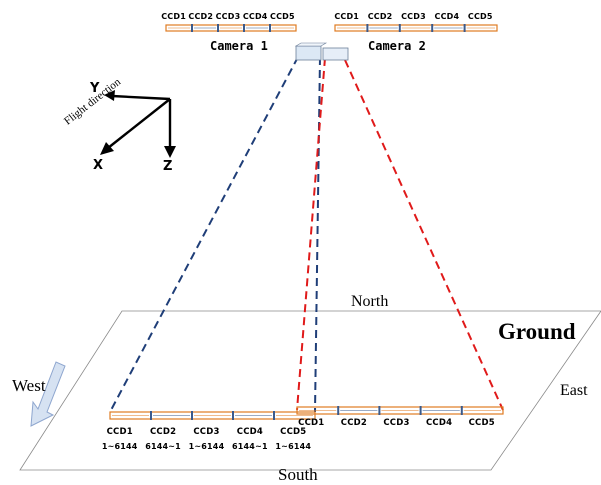 The image size is (601, 485). What do you see at coordinates (537, 331) in the screenshot?
I see `ground-label: Ground` at bounding box center [537, 331].